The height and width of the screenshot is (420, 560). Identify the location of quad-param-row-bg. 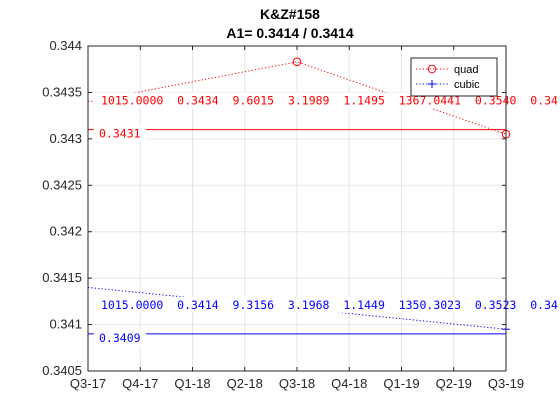
(327, 100).